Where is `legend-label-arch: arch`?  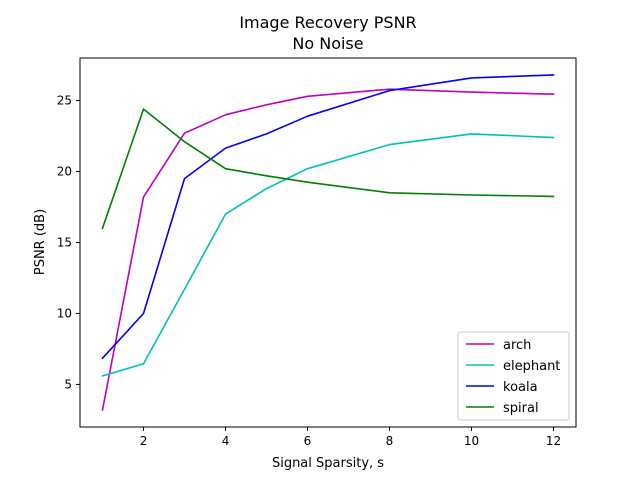 legend-label-arch: arch is located at coordinates (517, 345).